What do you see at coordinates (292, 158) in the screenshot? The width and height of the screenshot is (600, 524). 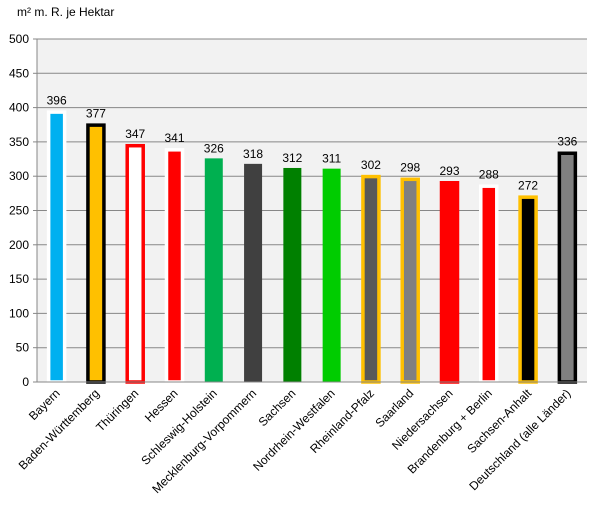 I see `data-label: 312` at bounding box center [292, 158].